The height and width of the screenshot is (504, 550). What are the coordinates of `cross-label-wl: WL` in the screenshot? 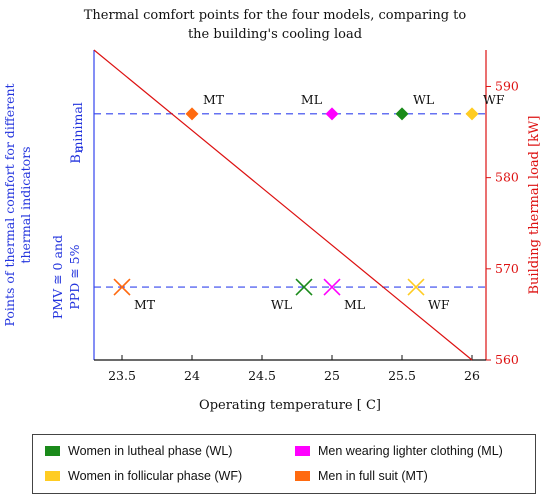 It's located at (281, 304).